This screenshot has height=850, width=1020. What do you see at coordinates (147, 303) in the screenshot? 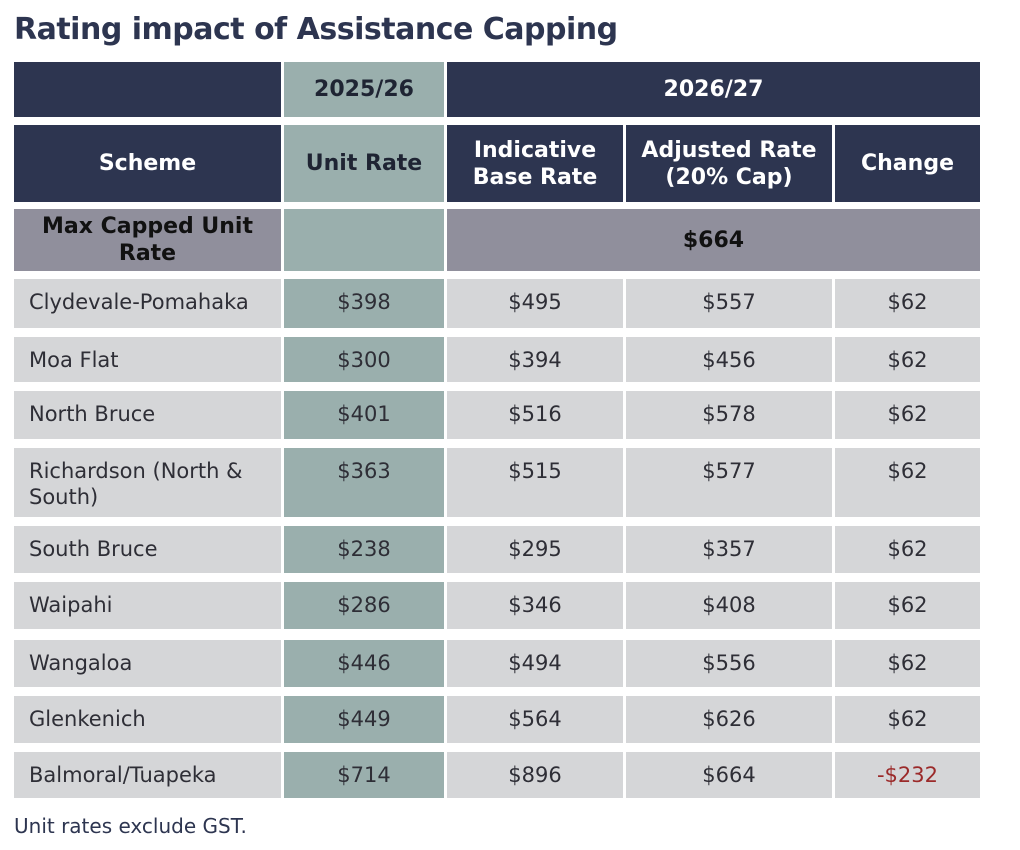
I see `scheme-name: Clydevale-Pomahaka` at bounding box center [147, 303].